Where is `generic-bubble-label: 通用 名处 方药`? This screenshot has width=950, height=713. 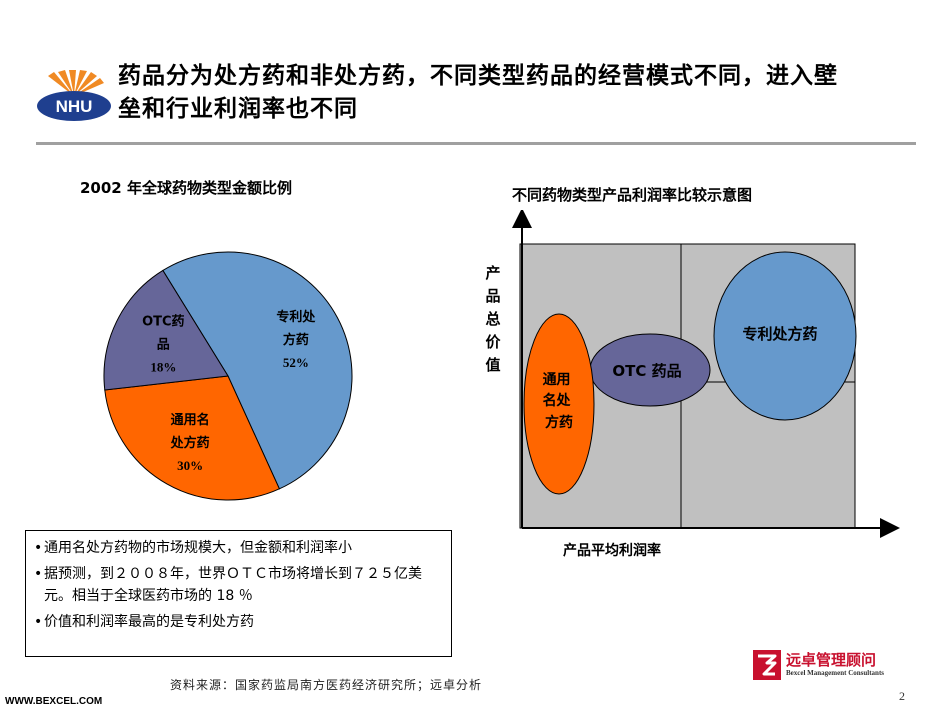
generic-bubble-label: 通用 名处 方药 is located at coordinates (559, 401).